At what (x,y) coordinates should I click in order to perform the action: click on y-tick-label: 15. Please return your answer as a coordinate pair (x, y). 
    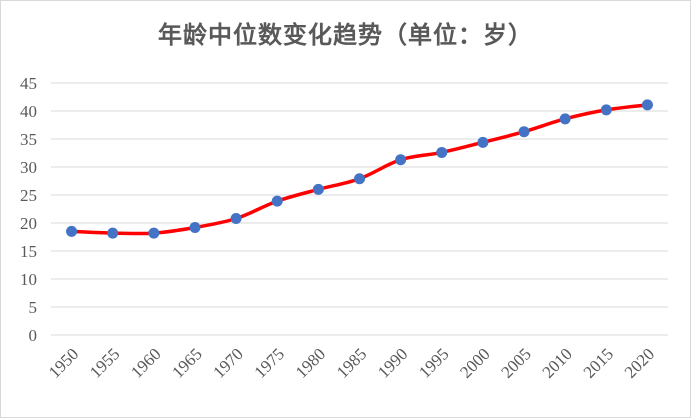
    Looking at the image, I should click on (28, 251).